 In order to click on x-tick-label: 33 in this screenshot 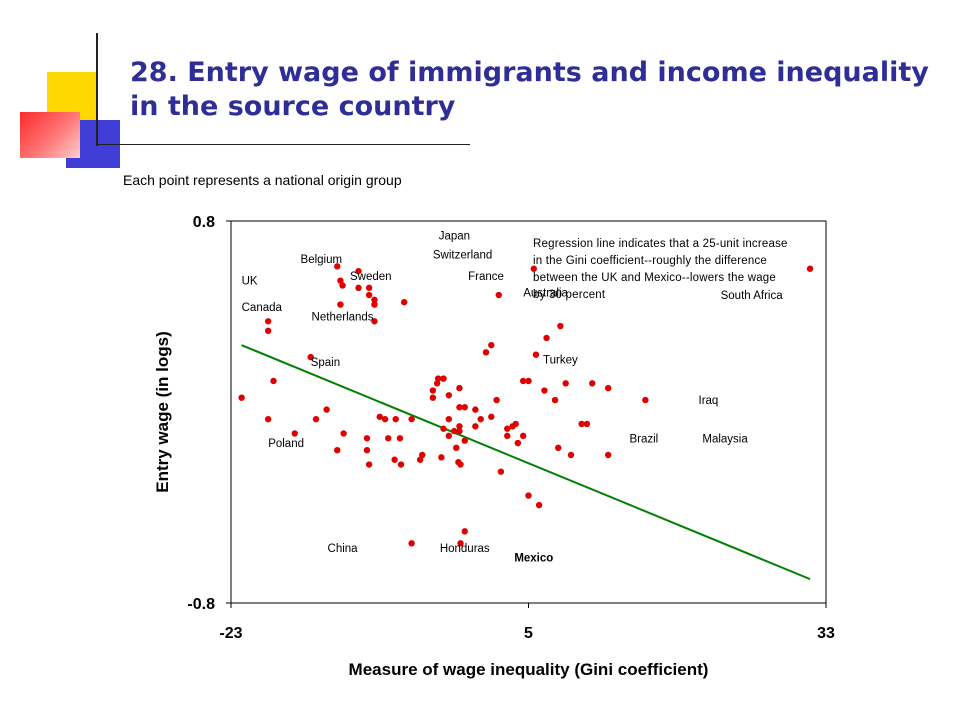, I will do `click(826, 633)`.